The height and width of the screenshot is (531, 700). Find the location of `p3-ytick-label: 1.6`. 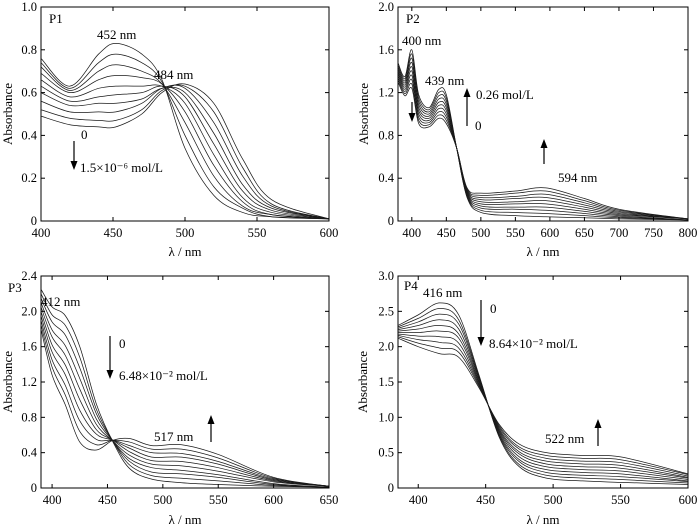

p3-ytick-label: 1.6 is located at coordinates (29, 347).